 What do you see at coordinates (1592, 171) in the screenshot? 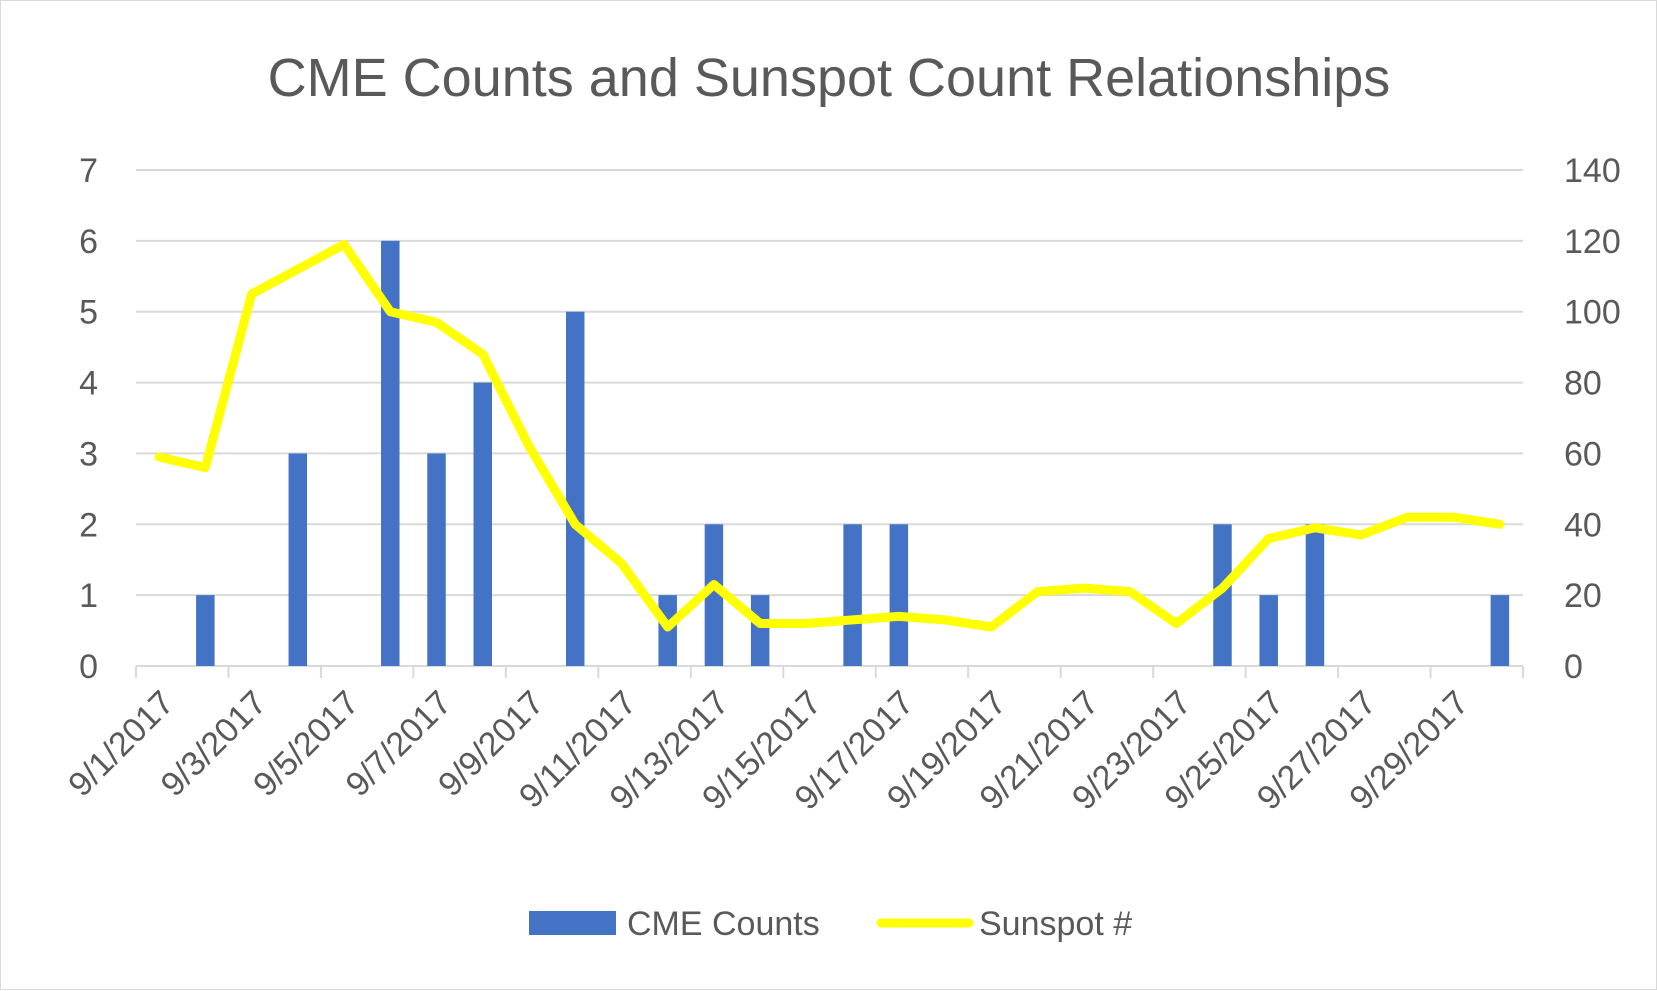
I see `y2-tick-140: 140` at bounding box center [1592, 171].